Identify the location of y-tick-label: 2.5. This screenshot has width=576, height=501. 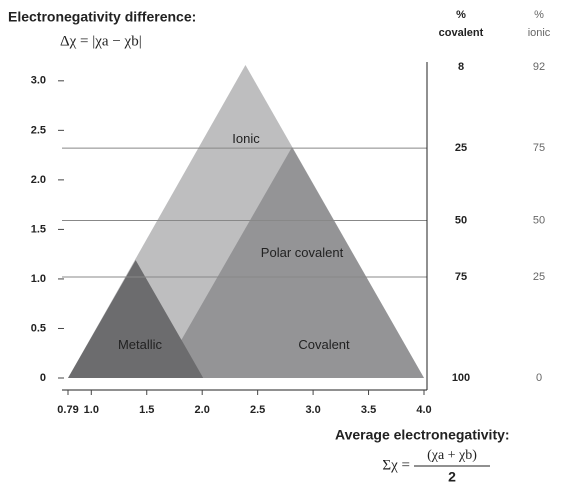
(38, 130).